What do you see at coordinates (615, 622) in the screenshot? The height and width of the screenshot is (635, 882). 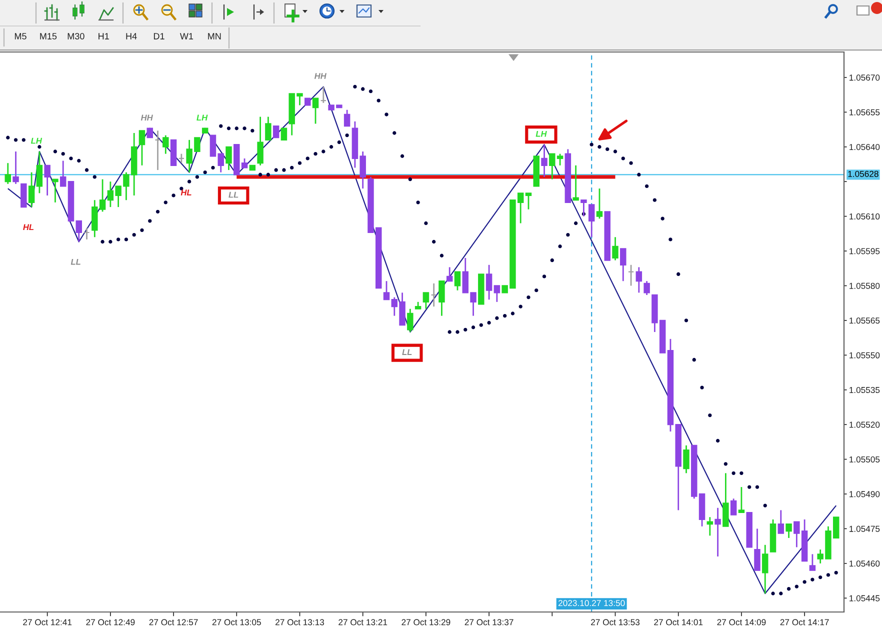 I see `x-tick-label: 27 Oct 13:53` at bounding box center [615, 622].